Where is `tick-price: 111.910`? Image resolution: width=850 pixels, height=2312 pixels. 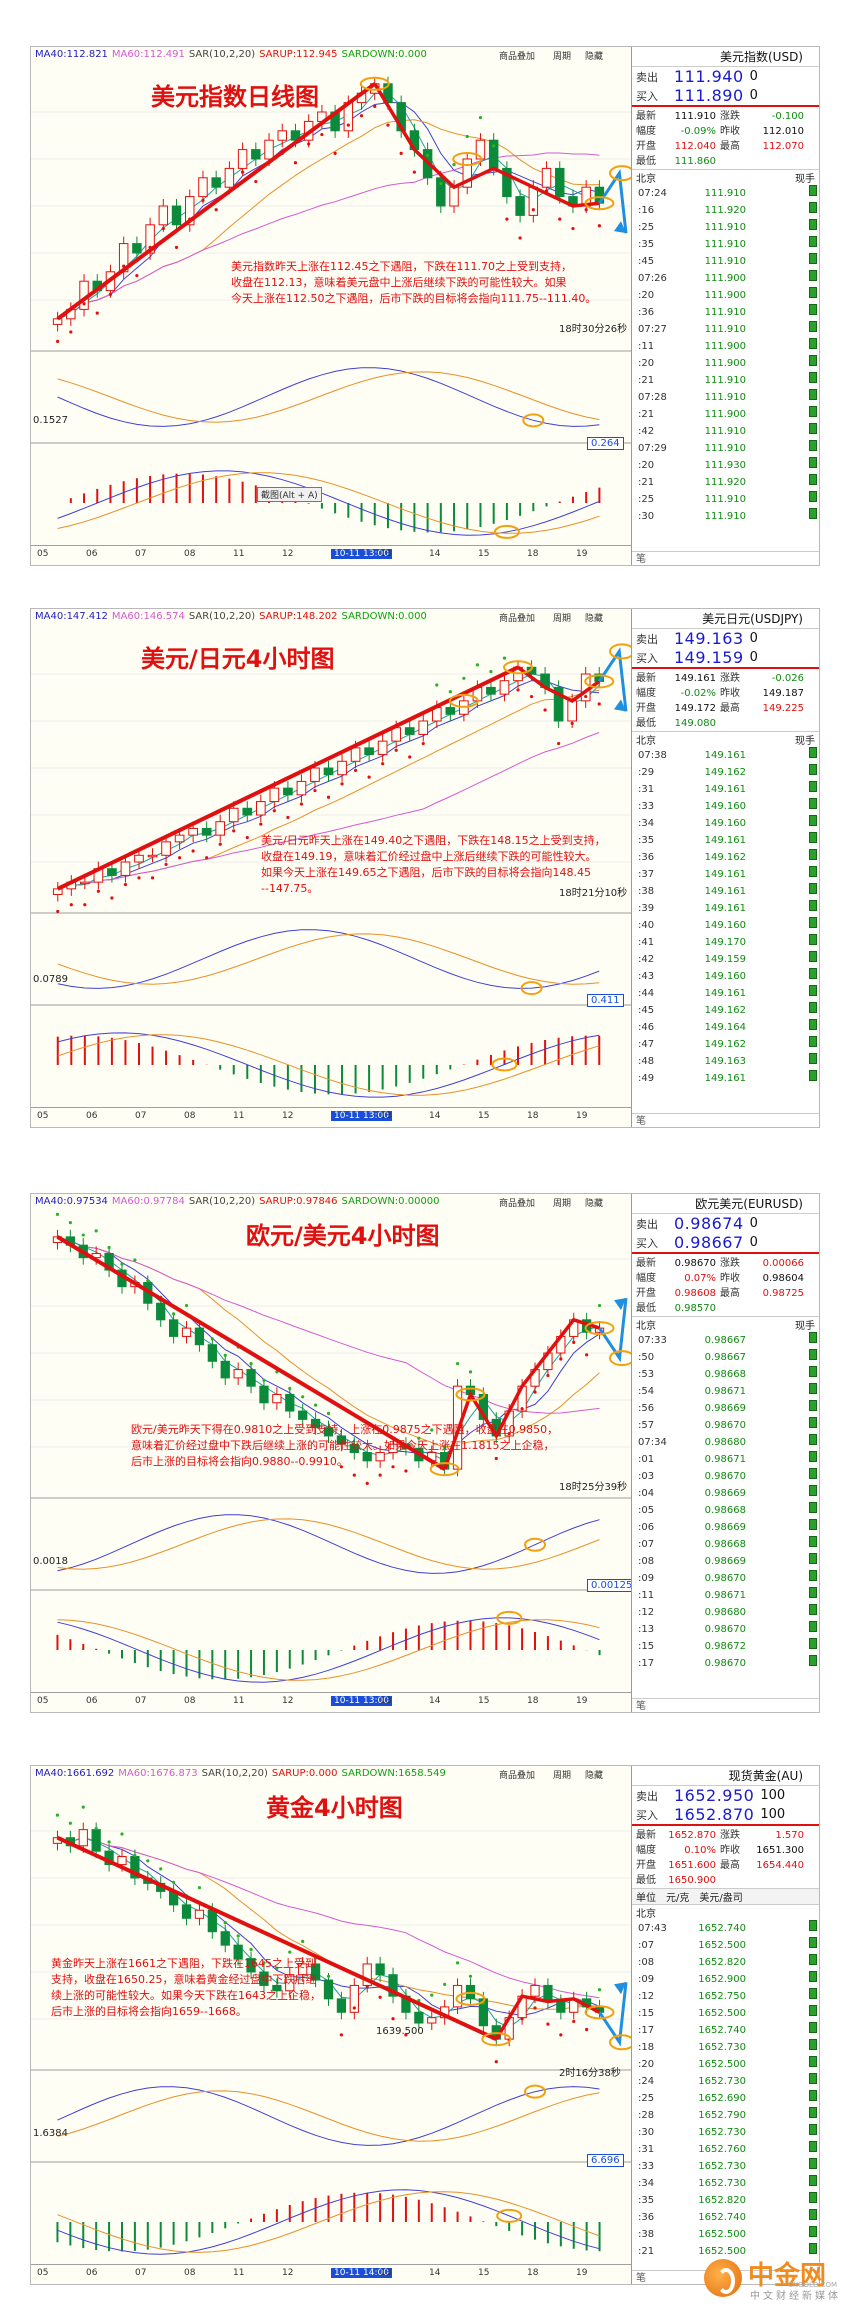
tick-price: 111.910 is located at coordinates (725, 516).